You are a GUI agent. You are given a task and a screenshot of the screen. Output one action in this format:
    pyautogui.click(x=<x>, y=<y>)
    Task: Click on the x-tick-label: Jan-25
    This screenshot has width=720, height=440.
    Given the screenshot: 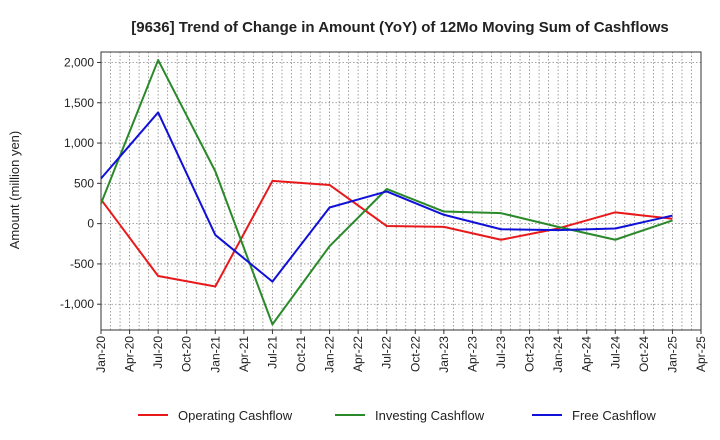 What is the action you would take?
    pyautogui.click(x=672, y=354)
    